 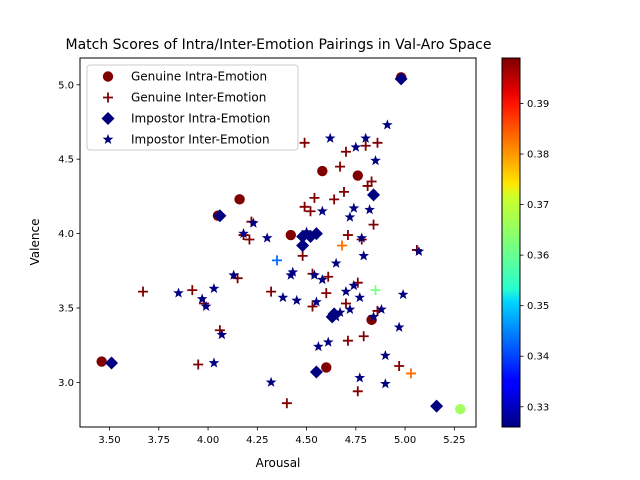 I want to click on y-tick-label: 3.5, so click(x=66, y=308).